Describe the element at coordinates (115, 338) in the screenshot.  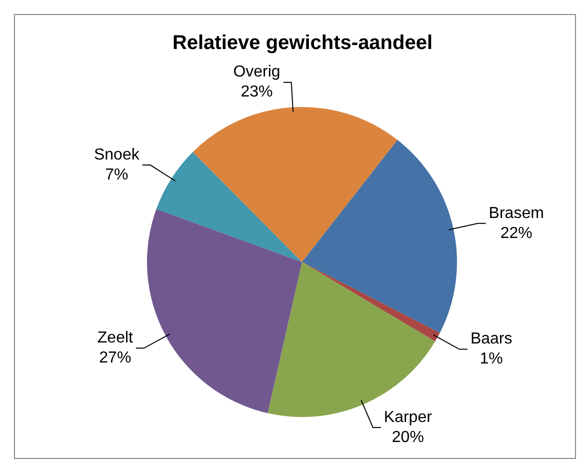
I see `slice-label: Zeelt` at that location.